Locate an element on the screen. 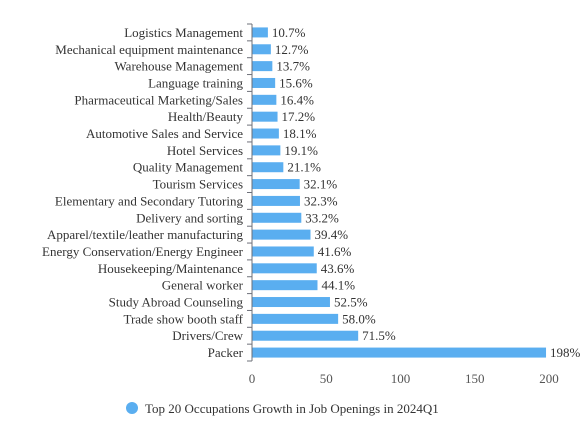 The image size is (588, 446). category-label: Packer is located at coordinates (226, 352).